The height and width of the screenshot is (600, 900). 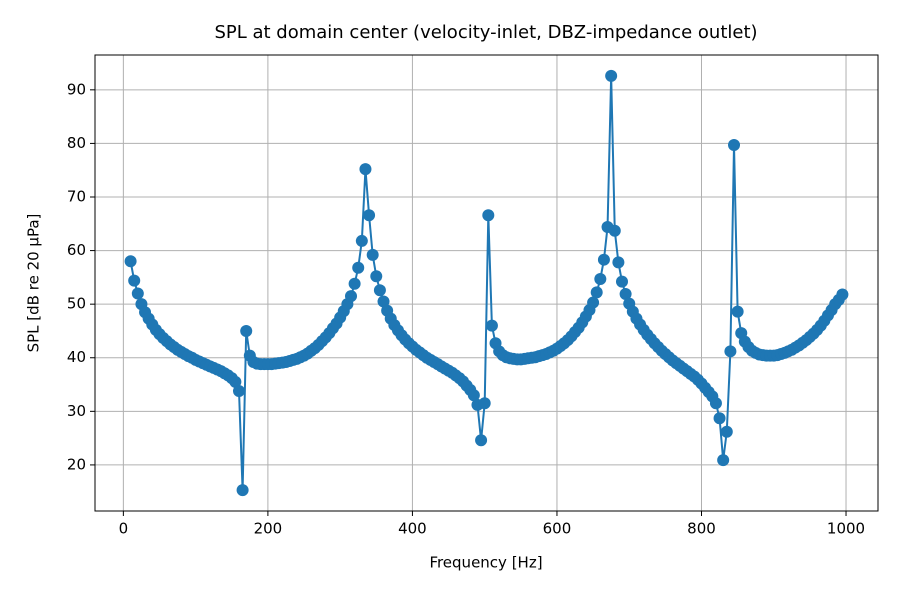 What do you see at coordinates (76, 250) in the screenshot?
I see `y-tick-label: 60` at bounding box center [76, 250].